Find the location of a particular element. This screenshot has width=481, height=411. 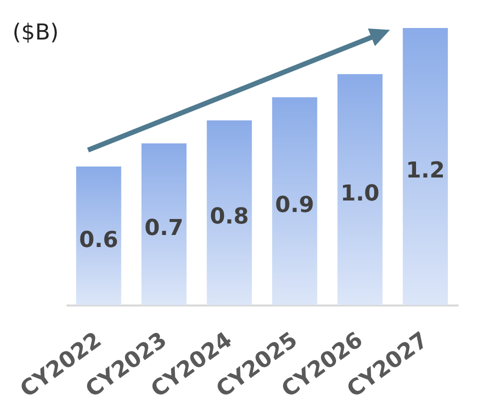

data-label: 0.9 is located at coordinates (294, 205).